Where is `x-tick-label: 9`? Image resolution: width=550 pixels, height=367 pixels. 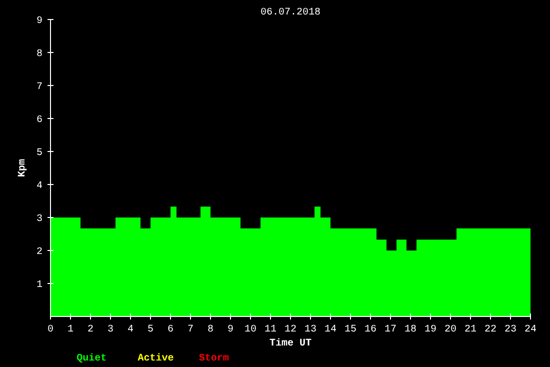
x-tick-label: 9 is located at coordinates (231, 330).